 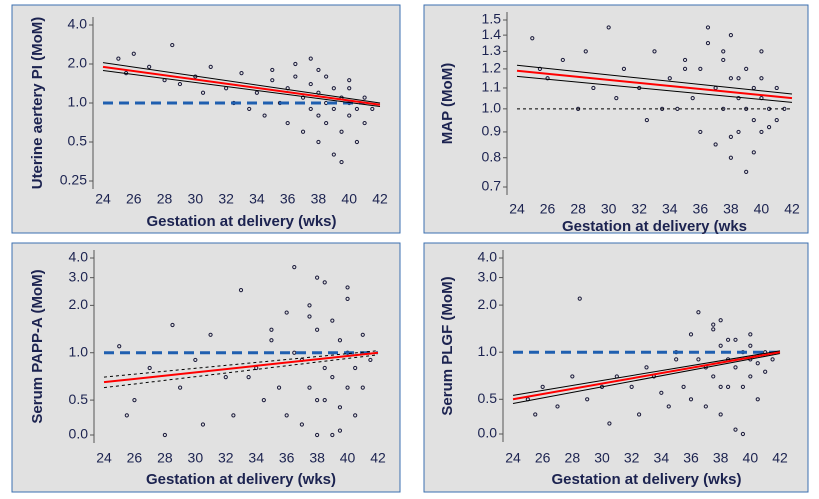 I want to click on x-axis-label: Gestation at delivery (wks, so click(x=654, y=226).